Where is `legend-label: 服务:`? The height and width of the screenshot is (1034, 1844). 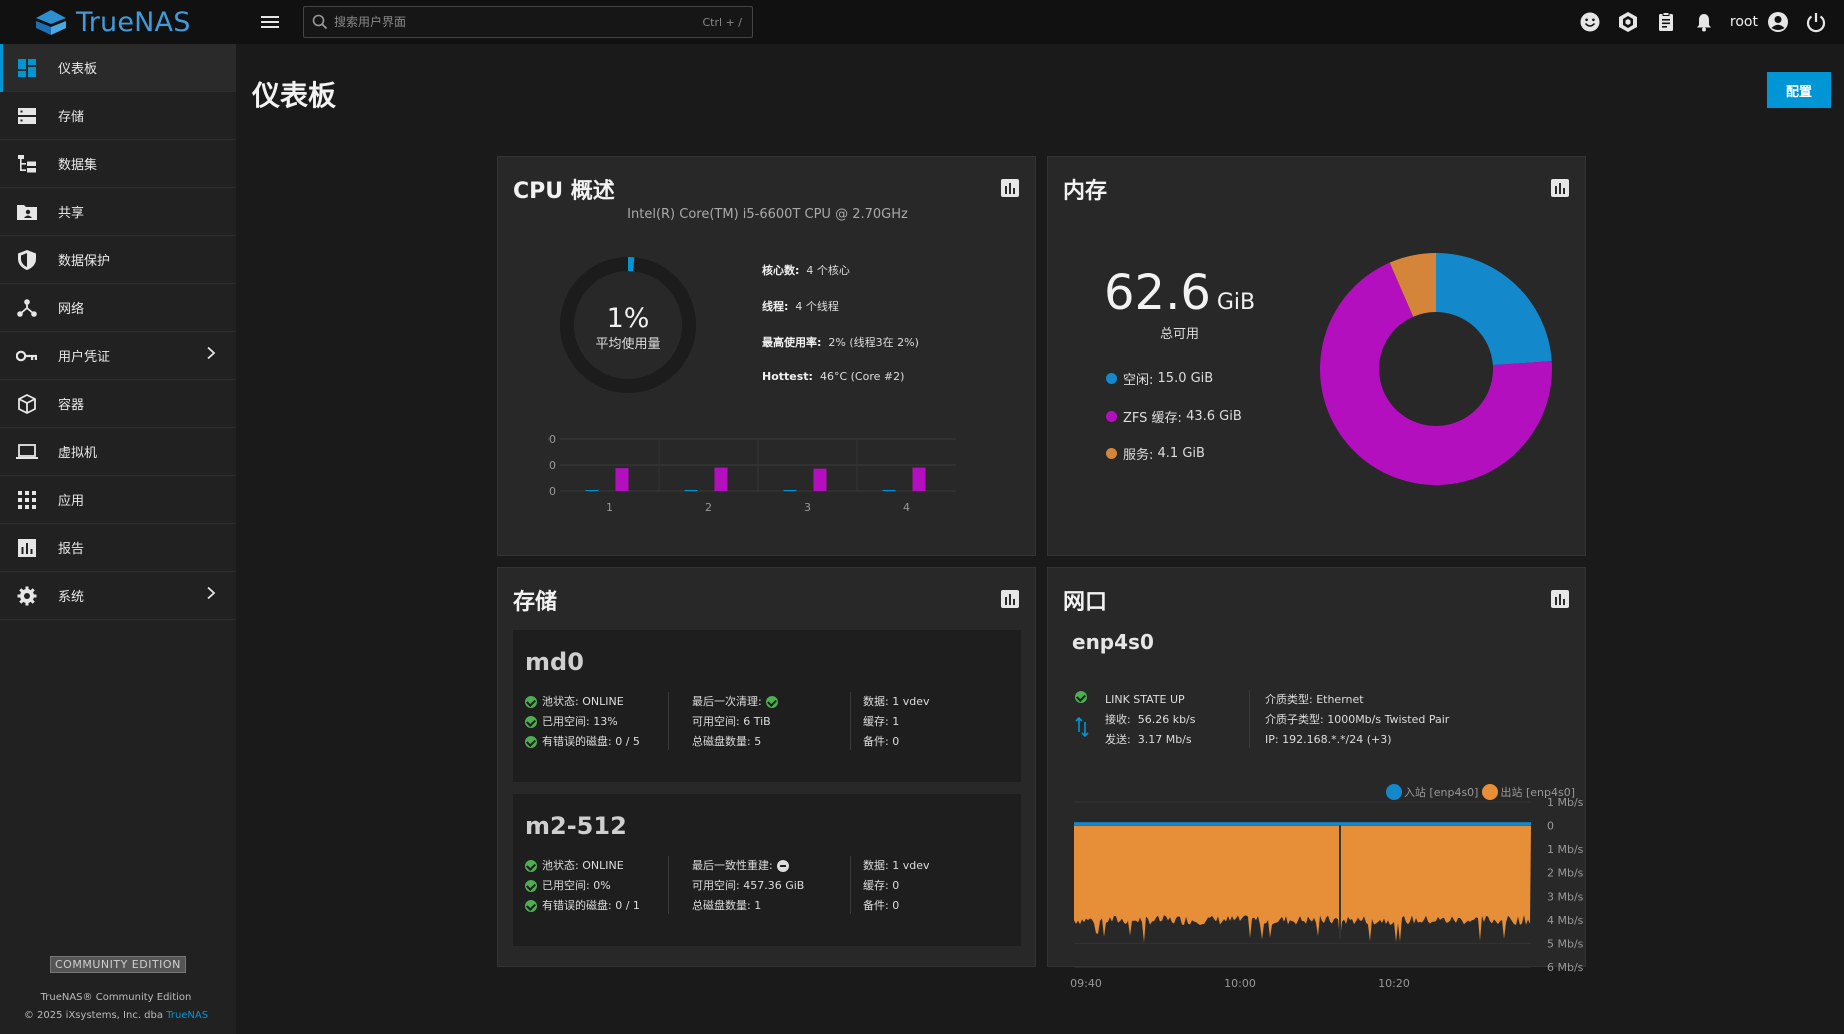
legend-label: 服务: is located at coordinates (1138, 455).